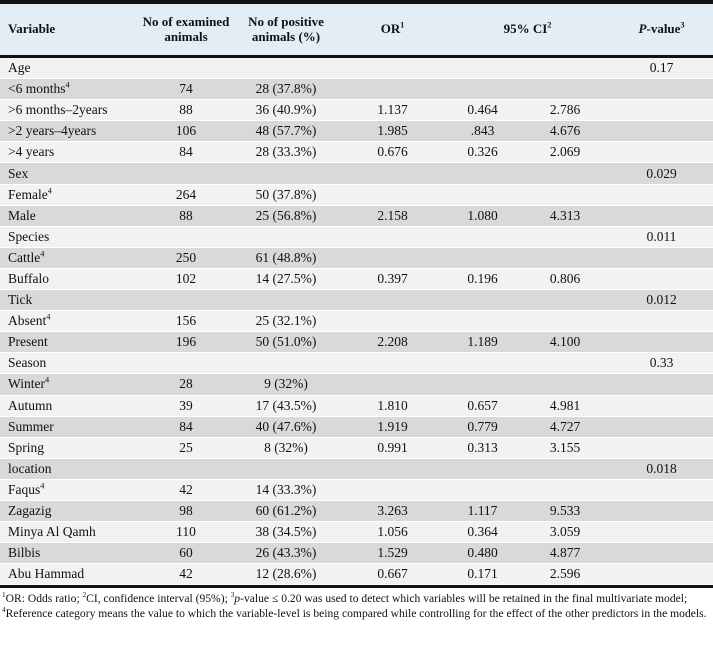 This screenshot has height=648, width=713. What do you see at coordinates (356, 174) in the screenshot?
I see `table-row: Sex 0.029` at bounding box center [356, 174].